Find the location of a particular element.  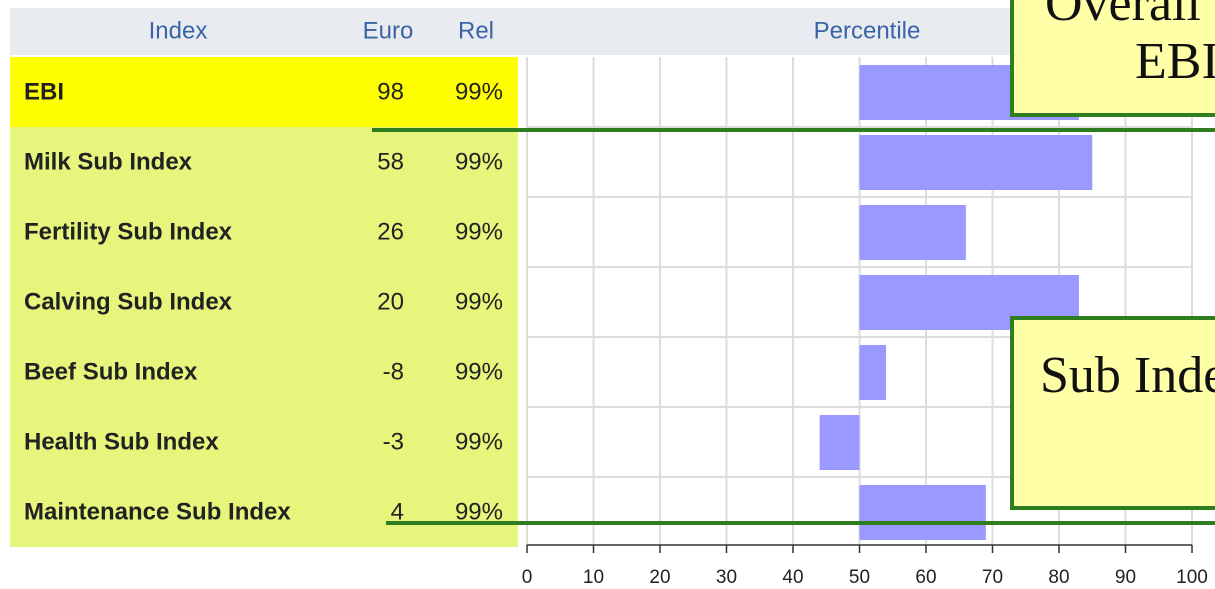

column-header: Percentile is located at coordinates (867, 30).